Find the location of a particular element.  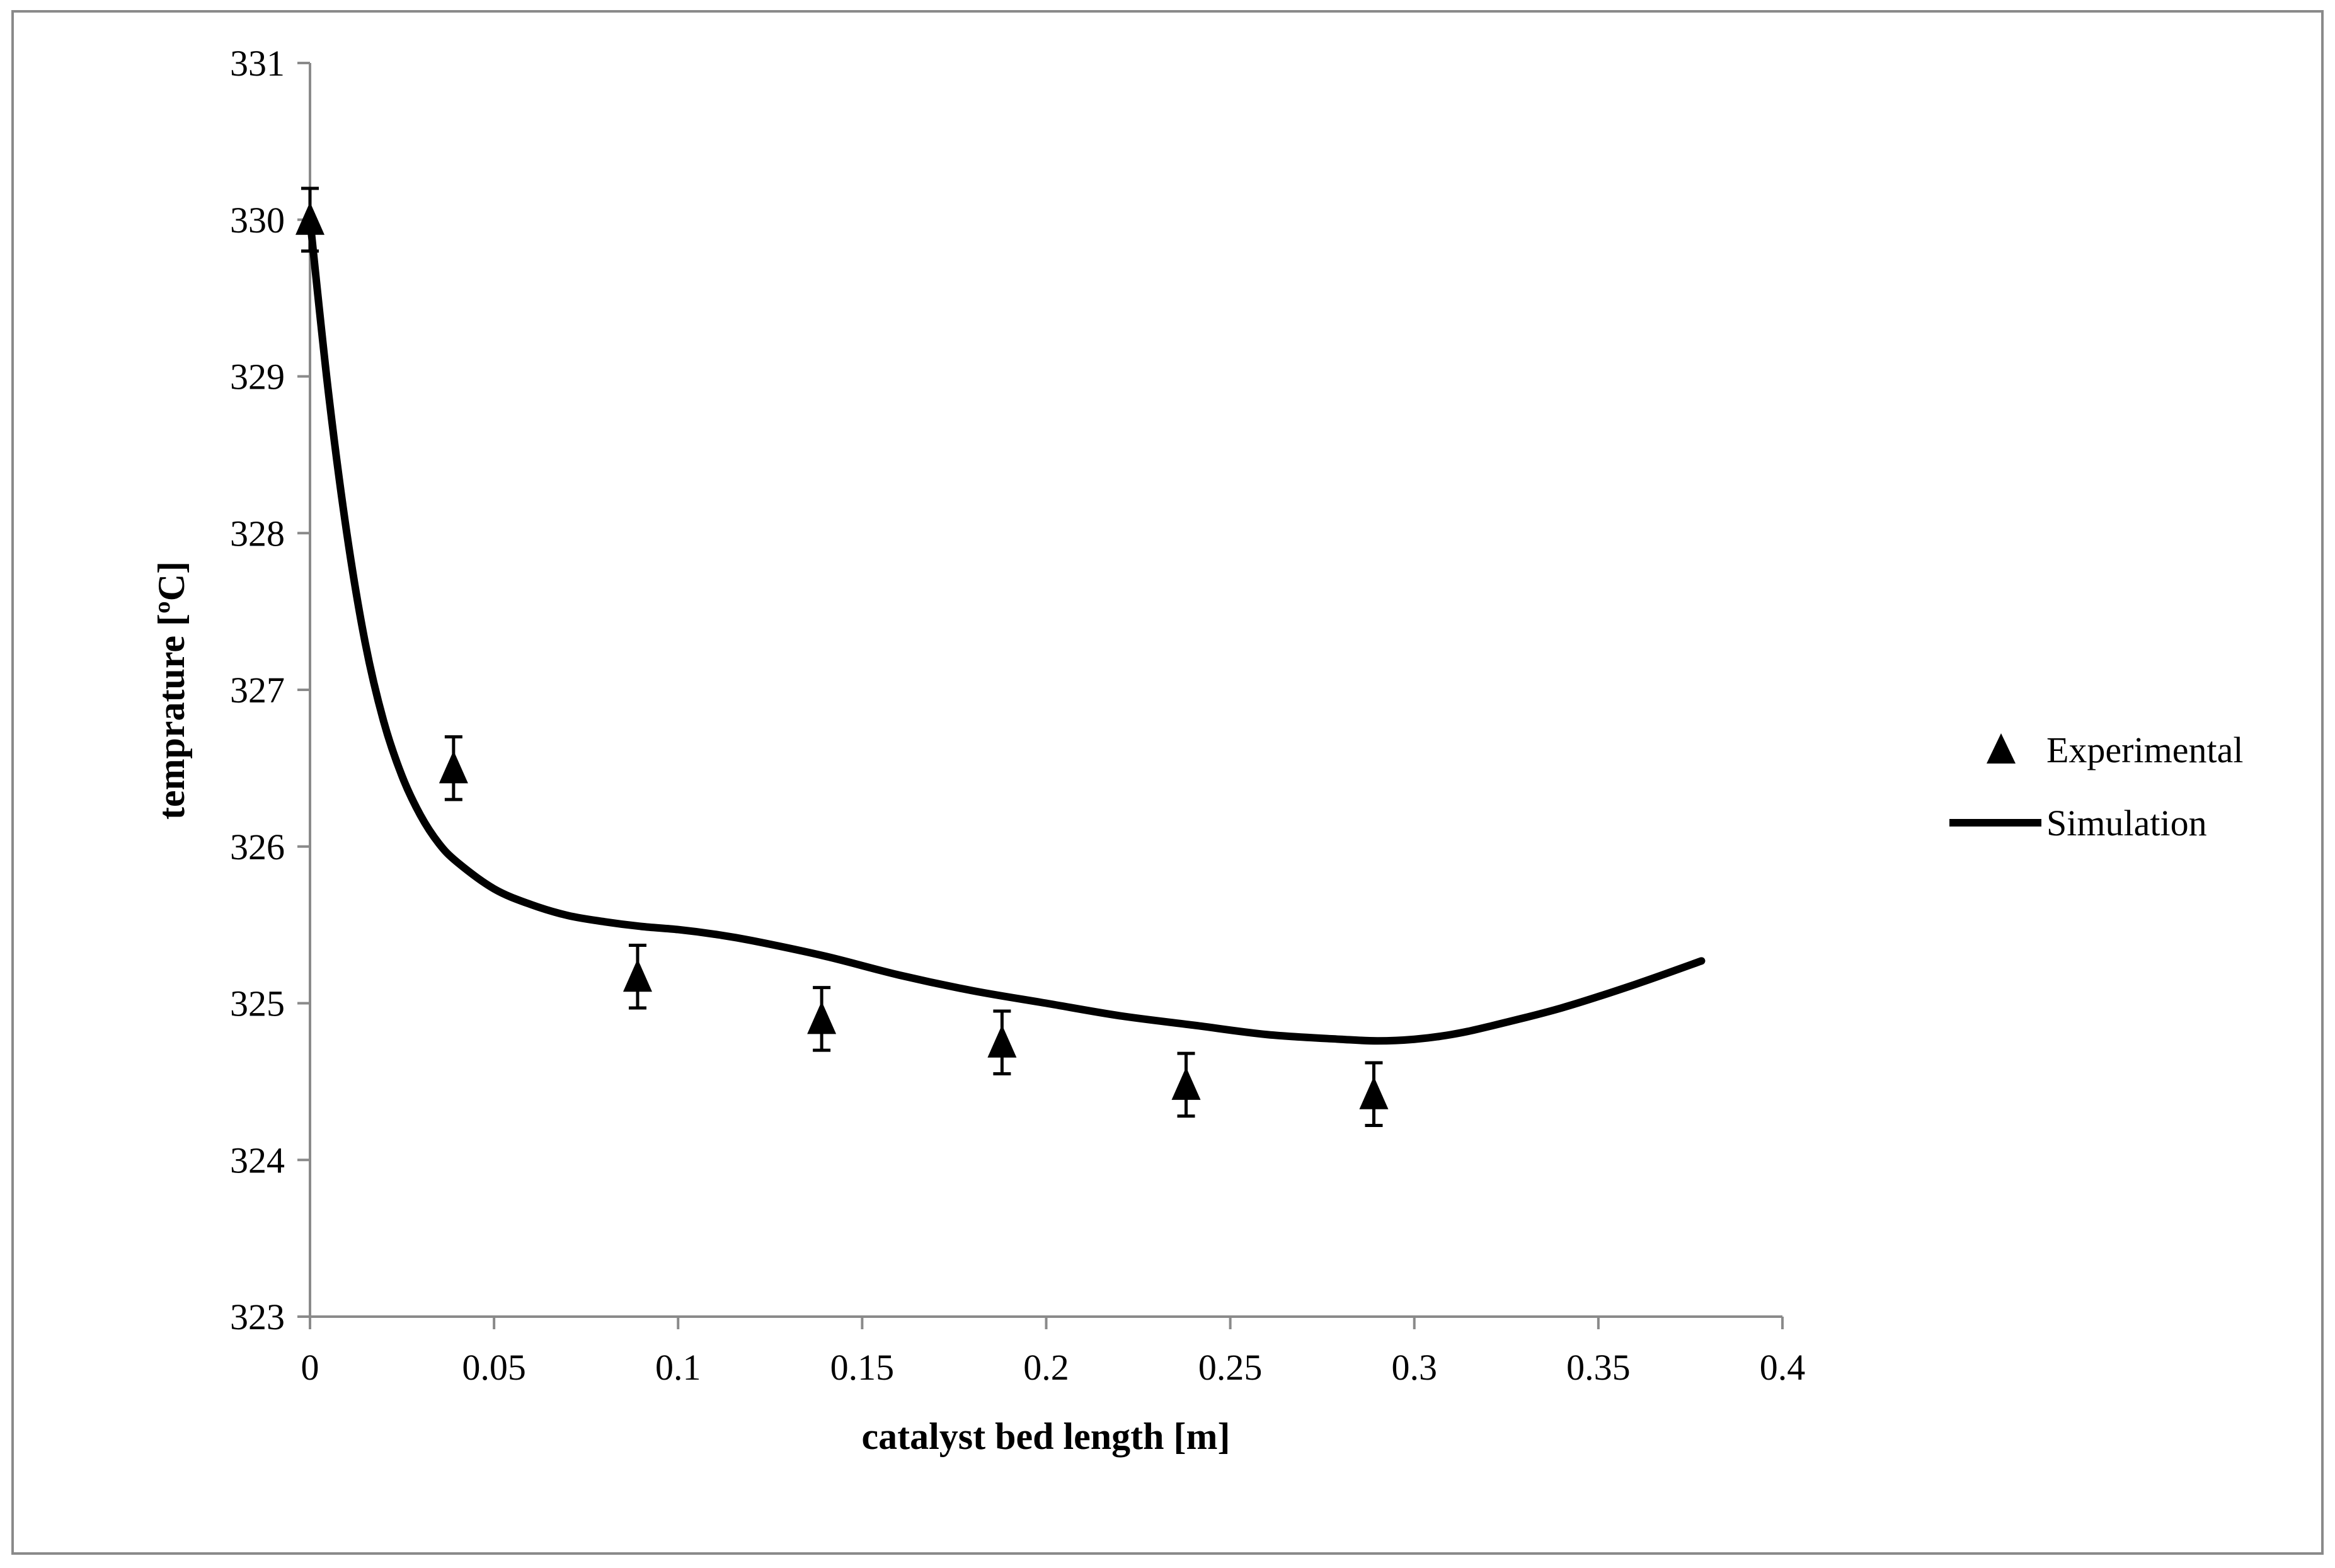

x-ticks: 0 0.05 0.1 0.15 0.2 0.25 0.3 0.35 0.4 is located at coordinates (1053, 1352).